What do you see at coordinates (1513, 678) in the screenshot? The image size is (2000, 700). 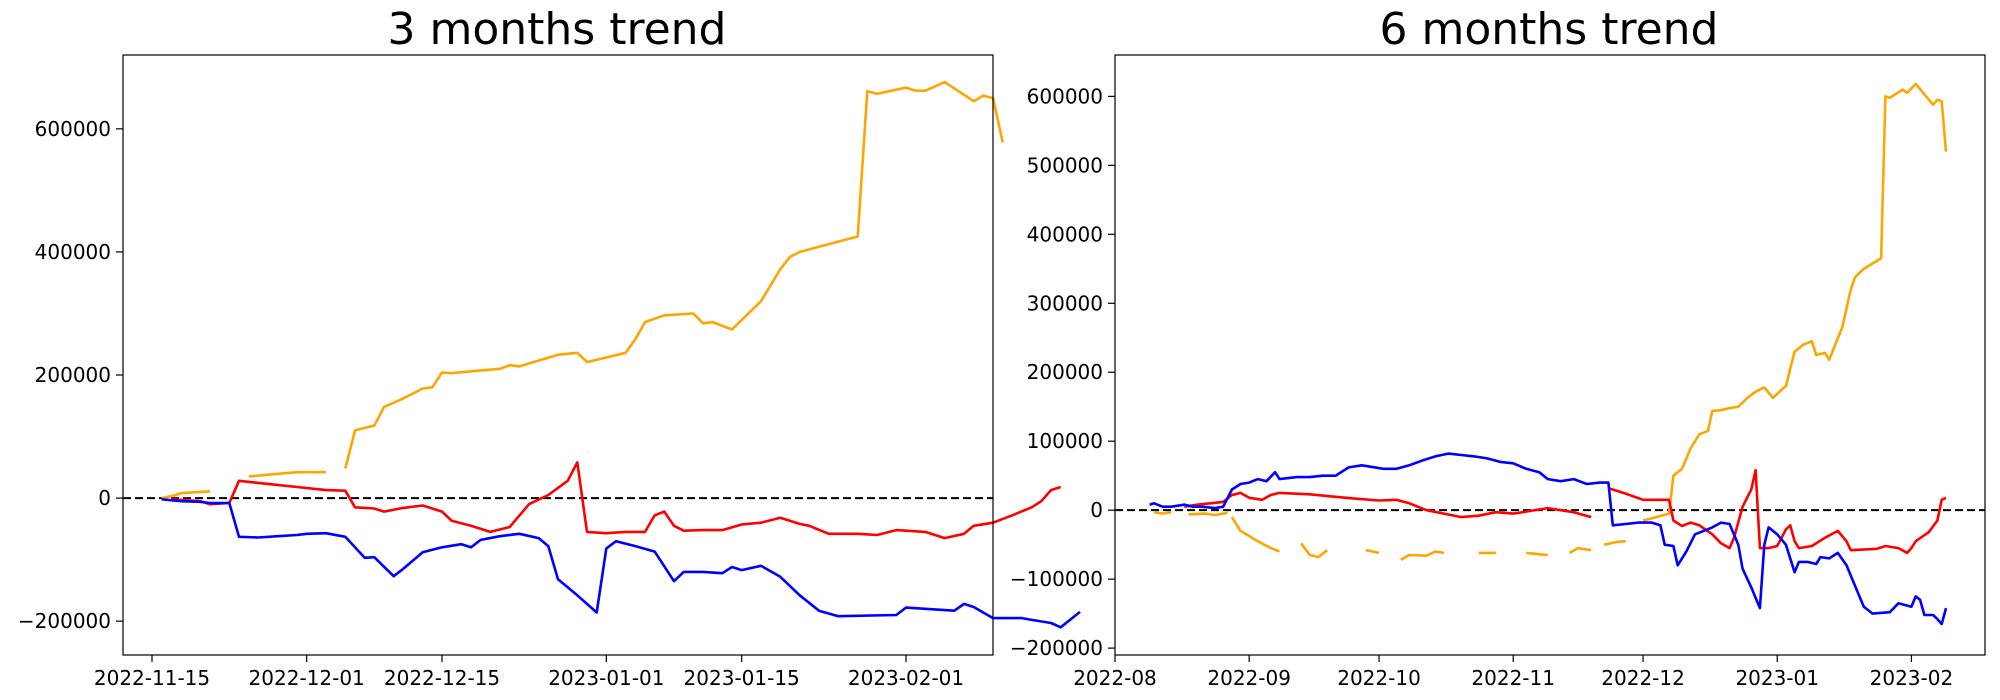 I see `x-tick-label: 2022-11` at bounding box center [1513, 678].